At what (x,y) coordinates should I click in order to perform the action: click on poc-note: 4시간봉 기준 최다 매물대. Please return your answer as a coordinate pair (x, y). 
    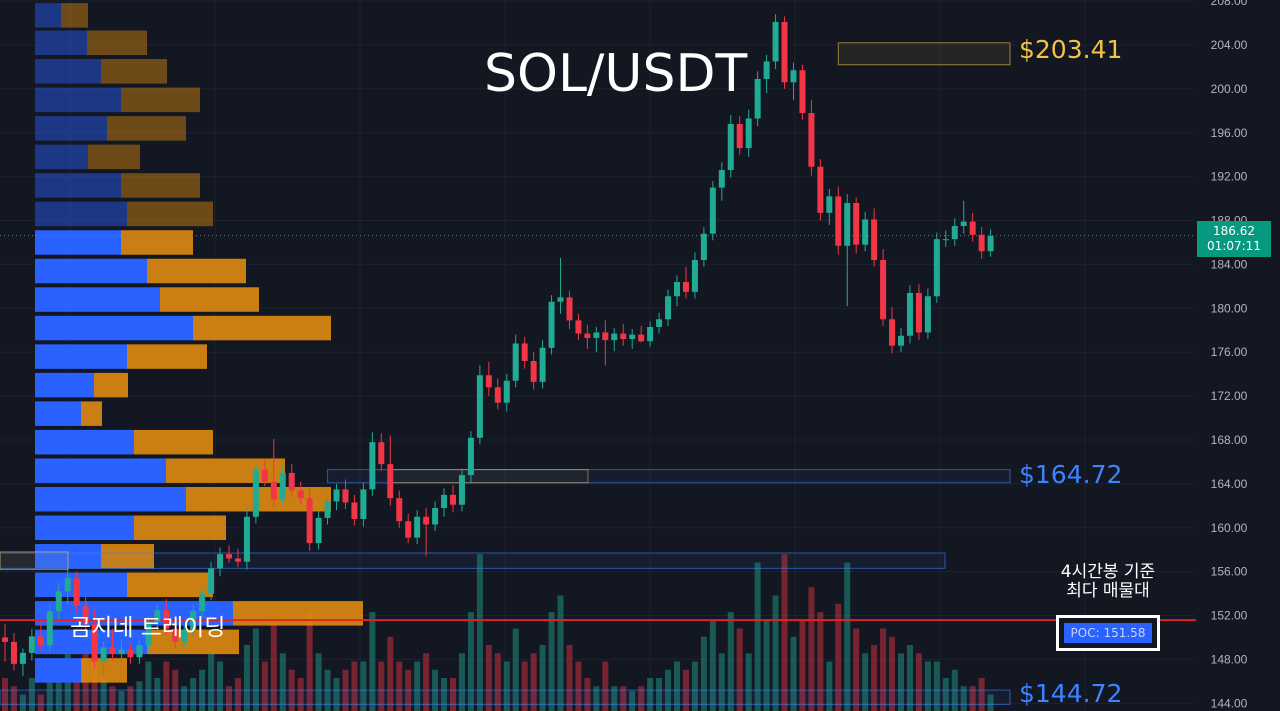
    Looking at the image, I should click on (1108, 582).